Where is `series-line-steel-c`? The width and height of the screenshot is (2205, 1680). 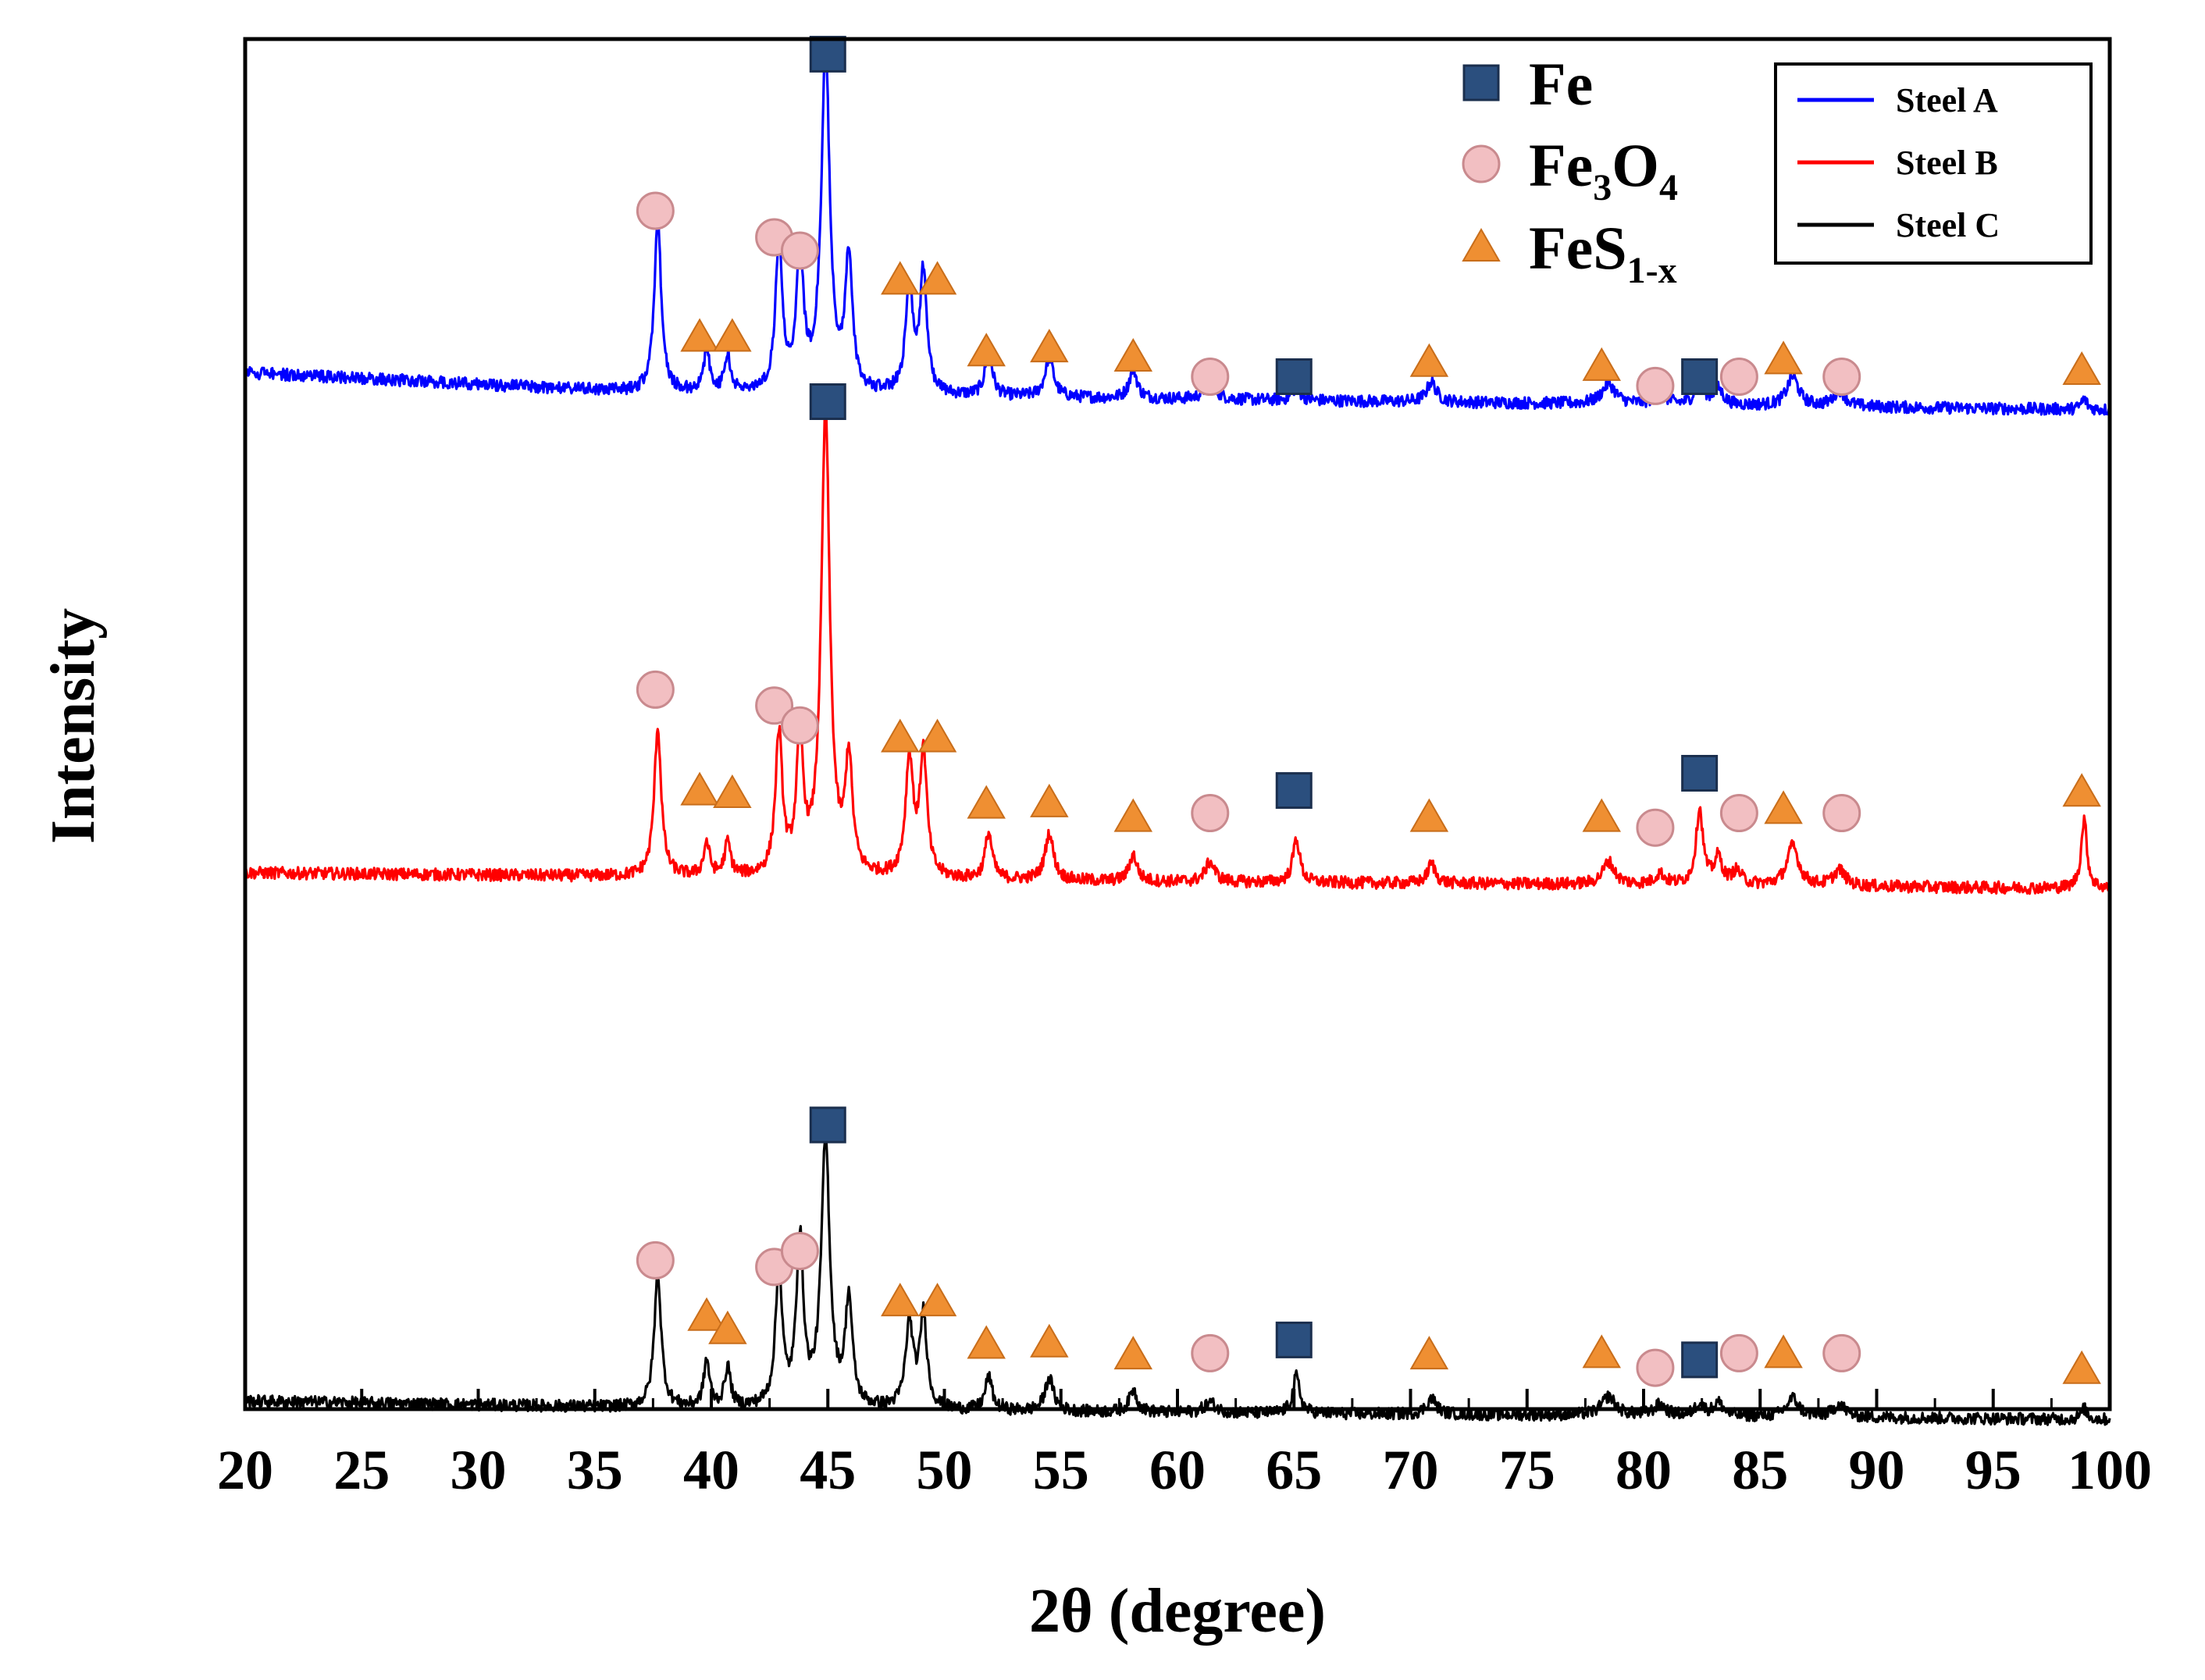 series-line-steel-c is located at coordinates (1177, 1277).